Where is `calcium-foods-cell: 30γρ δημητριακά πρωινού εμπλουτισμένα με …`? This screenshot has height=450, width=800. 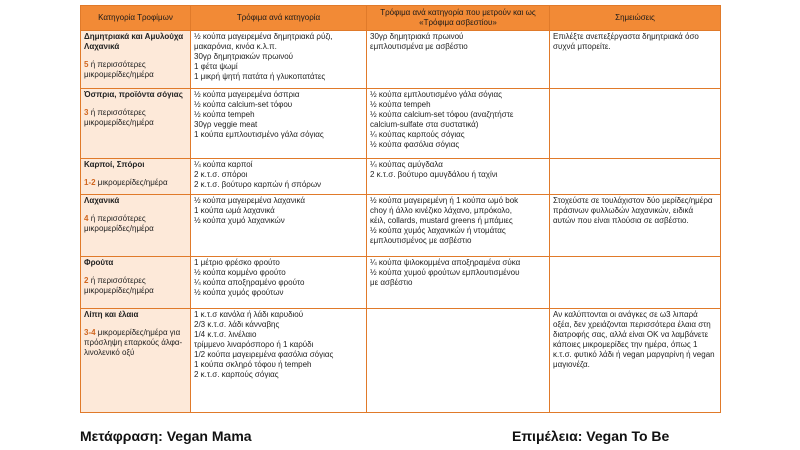 calcium-foods-cell: 30γρ δημητριακά πρωινού εμπλουτισμένα με … is located at coordinates (458, 59).